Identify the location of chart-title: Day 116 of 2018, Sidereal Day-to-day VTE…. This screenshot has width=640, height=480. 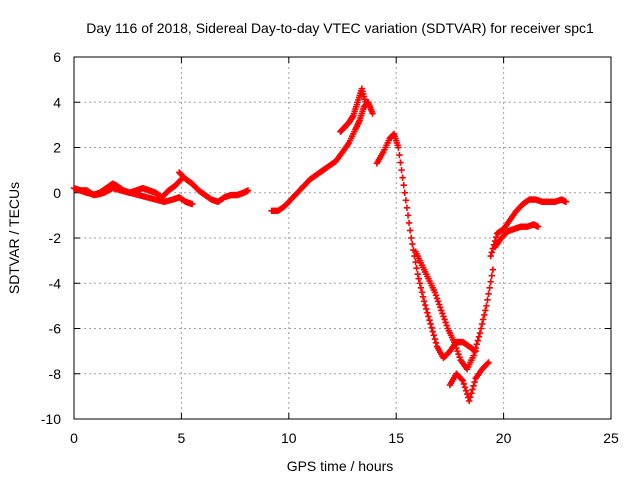
(340, 28).